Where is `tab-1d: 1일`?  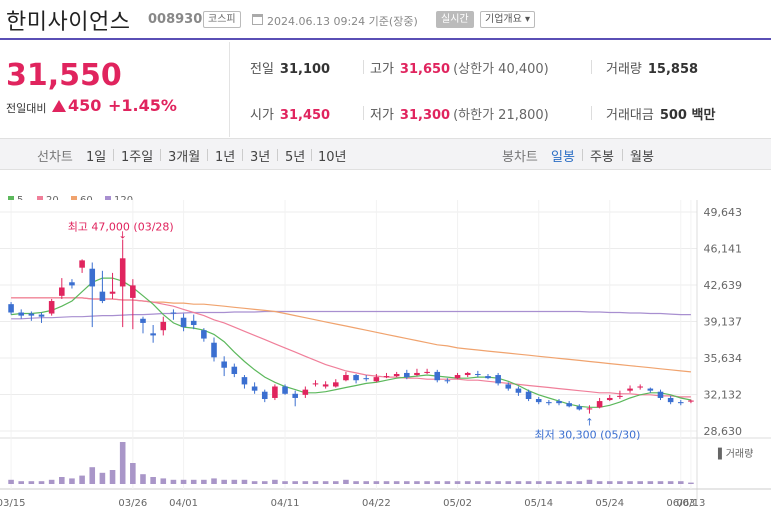
tab-1d: 1일 is located at coordinates (96, 157).